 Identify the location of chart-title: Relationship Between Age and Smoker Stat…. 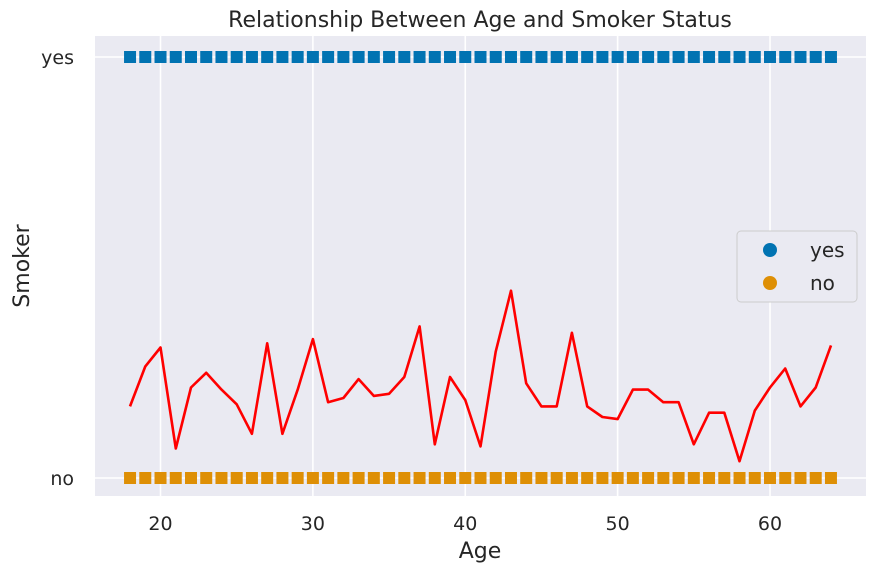
(480, 20).